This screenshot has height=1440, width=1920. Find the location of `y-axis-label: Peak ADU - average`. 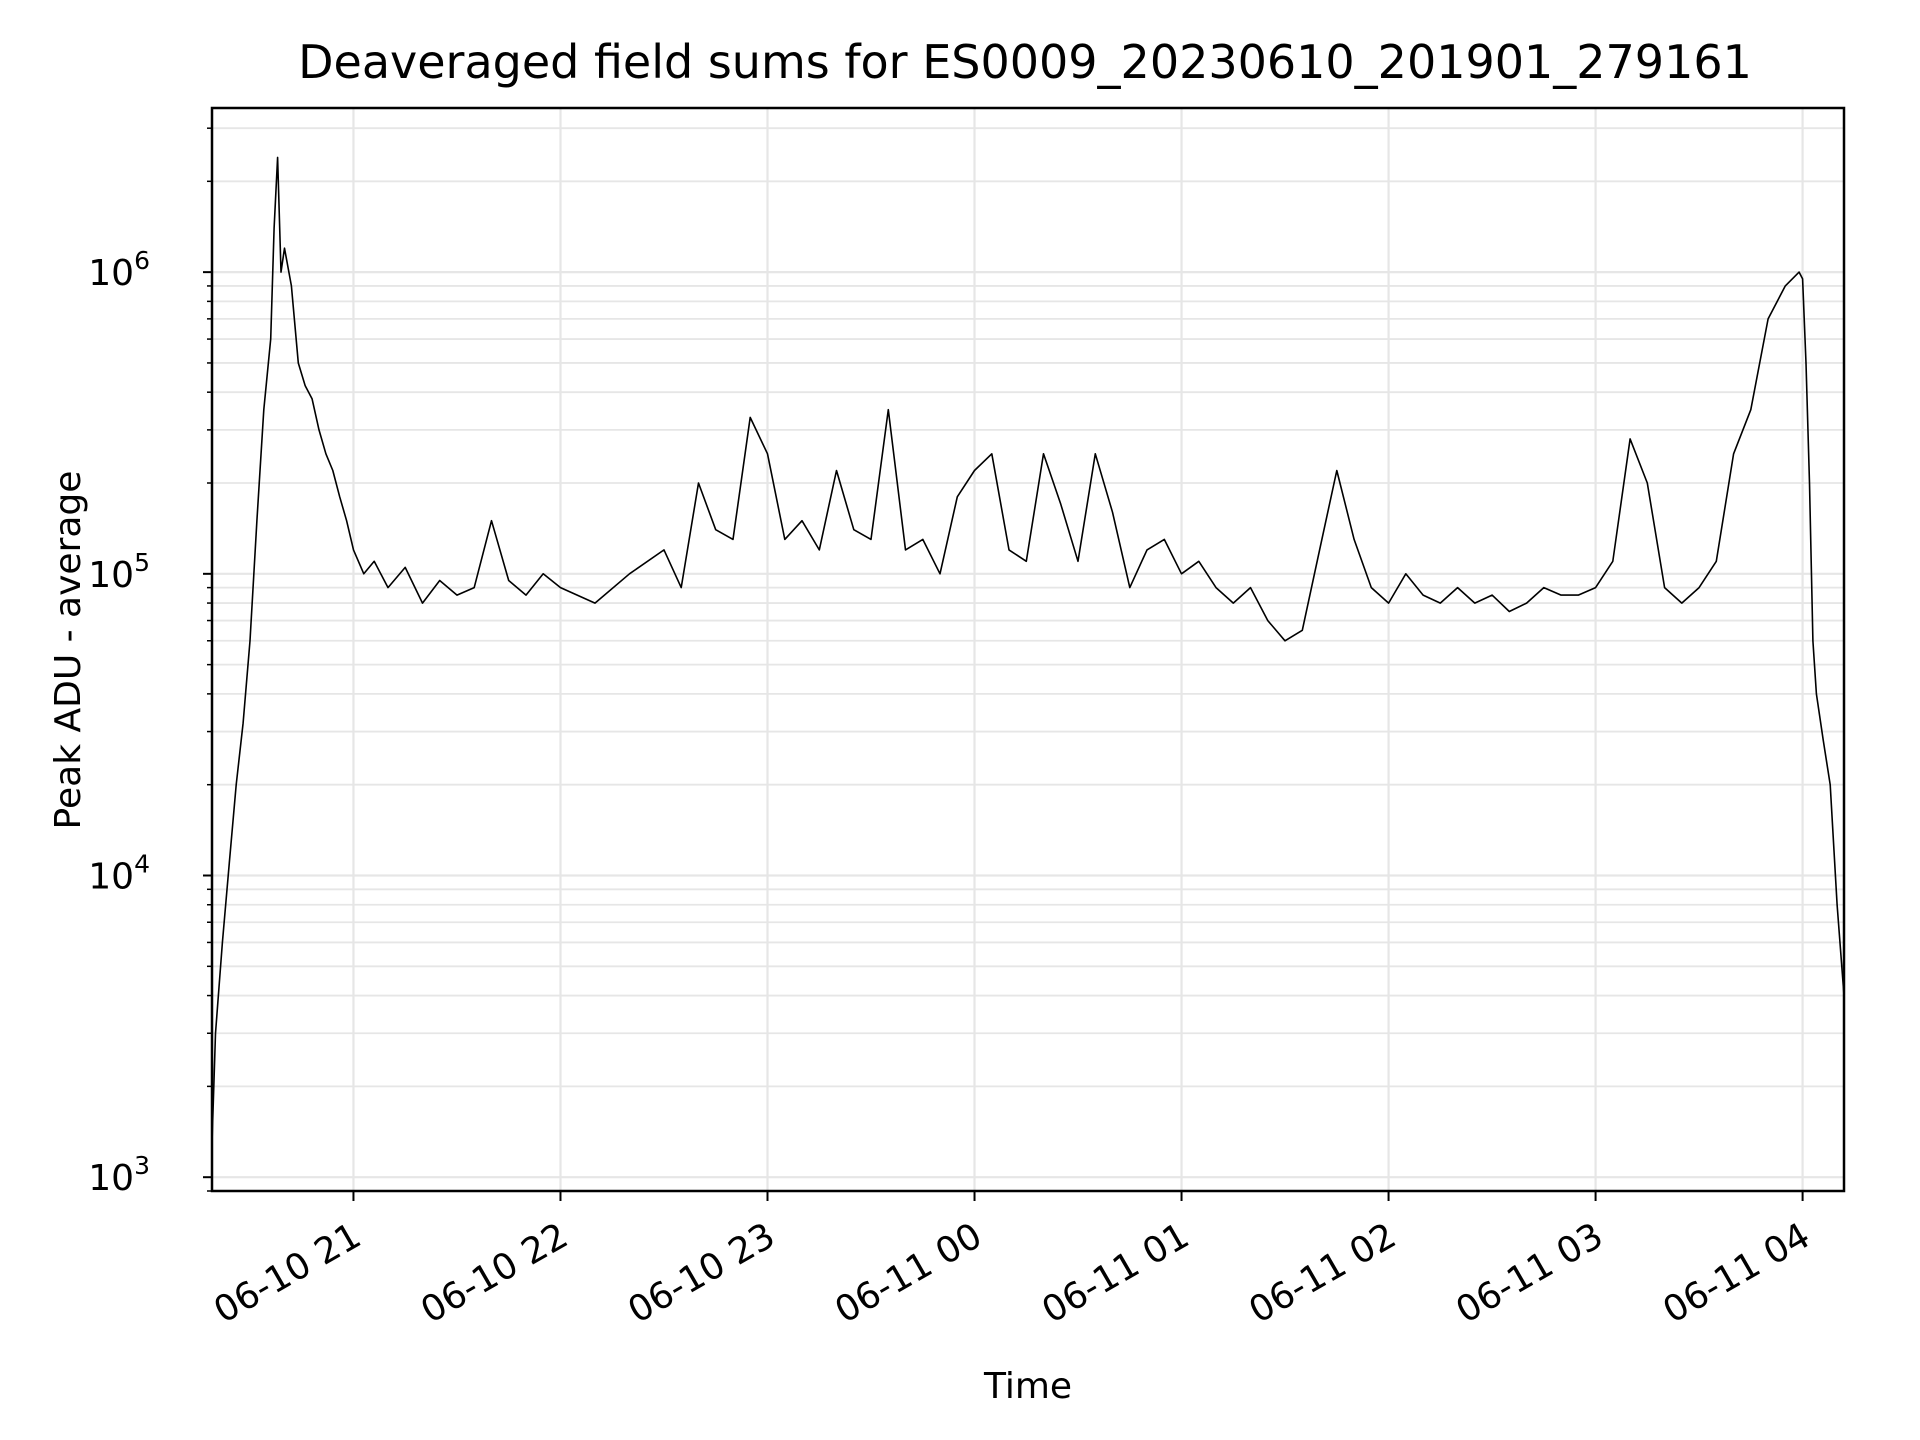

y-axis-label: Peak ADU - average is located at coordinates (68, 650).